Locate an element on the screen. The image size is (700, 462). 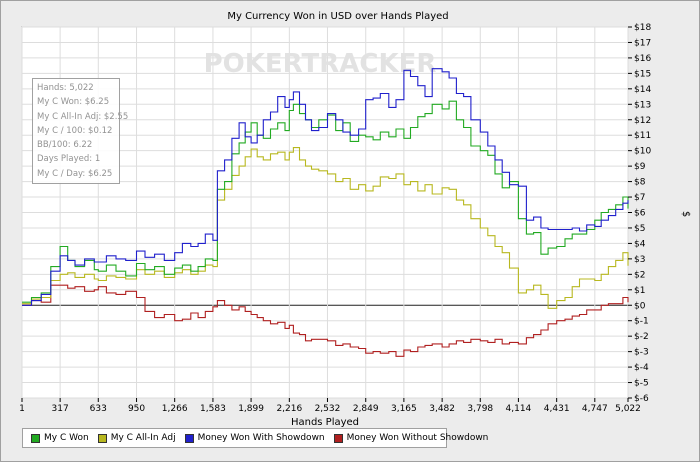
y-tick-label: $8 is located at coordinates (640, 183).